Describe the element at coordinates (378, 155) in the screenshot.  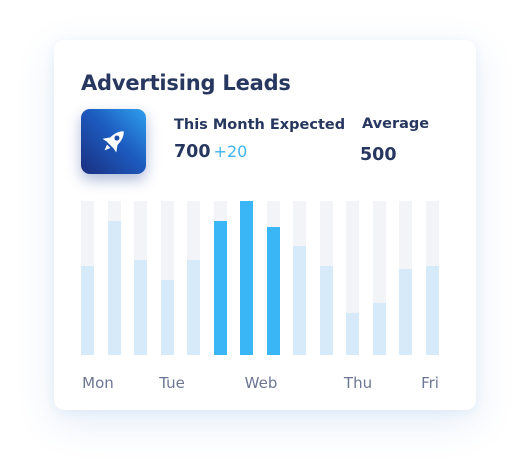
I see `average-value: 500` at that location.